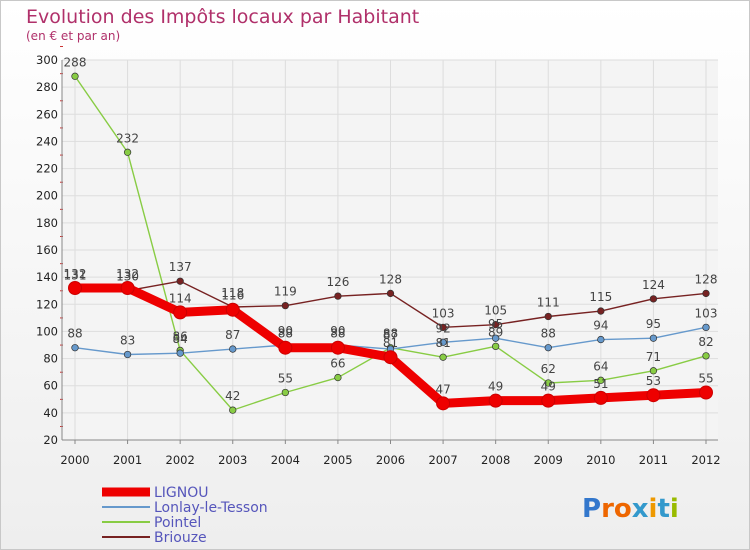  Describe the element at coordinates (442, 460) in the screenshot. I see `x-tick-label: 2007` at that location.